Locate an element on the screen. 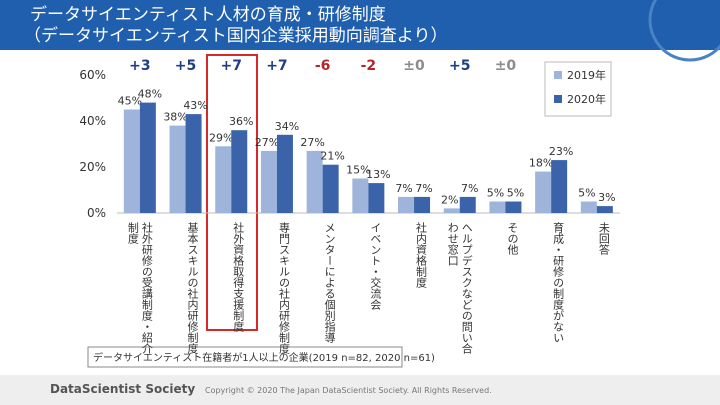 This screenshot has height=405, width=720. x-tick-label: わせ窓口 is located at coordinates (452, 244).